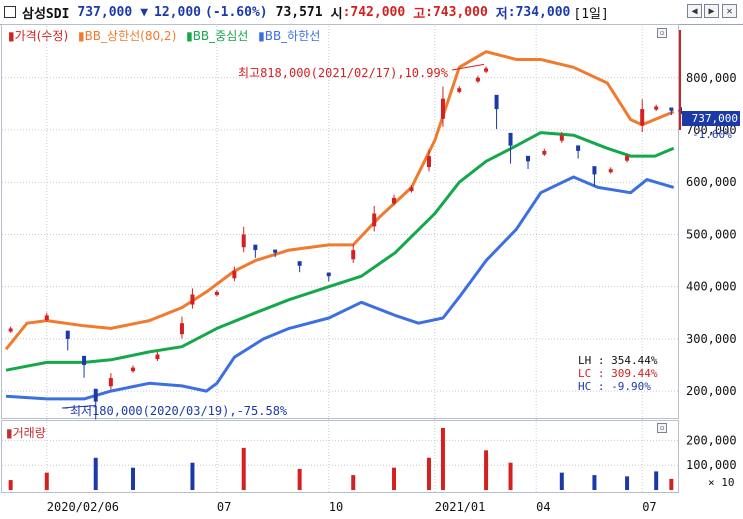 The image size is (743, 519). What do you see at coordinates (711, 287) in the screenshot?
I see `y-tick-label: 400,000` at bounding box center [711, 287].